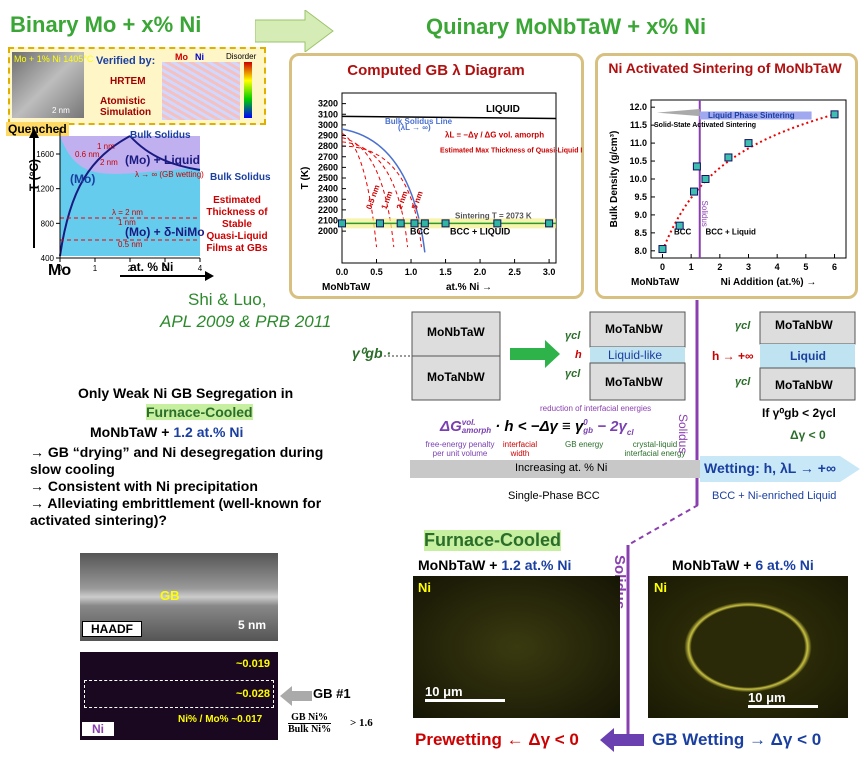 The image size is (864, 779). What do you see at coordinates (493, 540) in the screenshot?
I see `label: Furnace-Cooled` at bounding box center [493, 540].